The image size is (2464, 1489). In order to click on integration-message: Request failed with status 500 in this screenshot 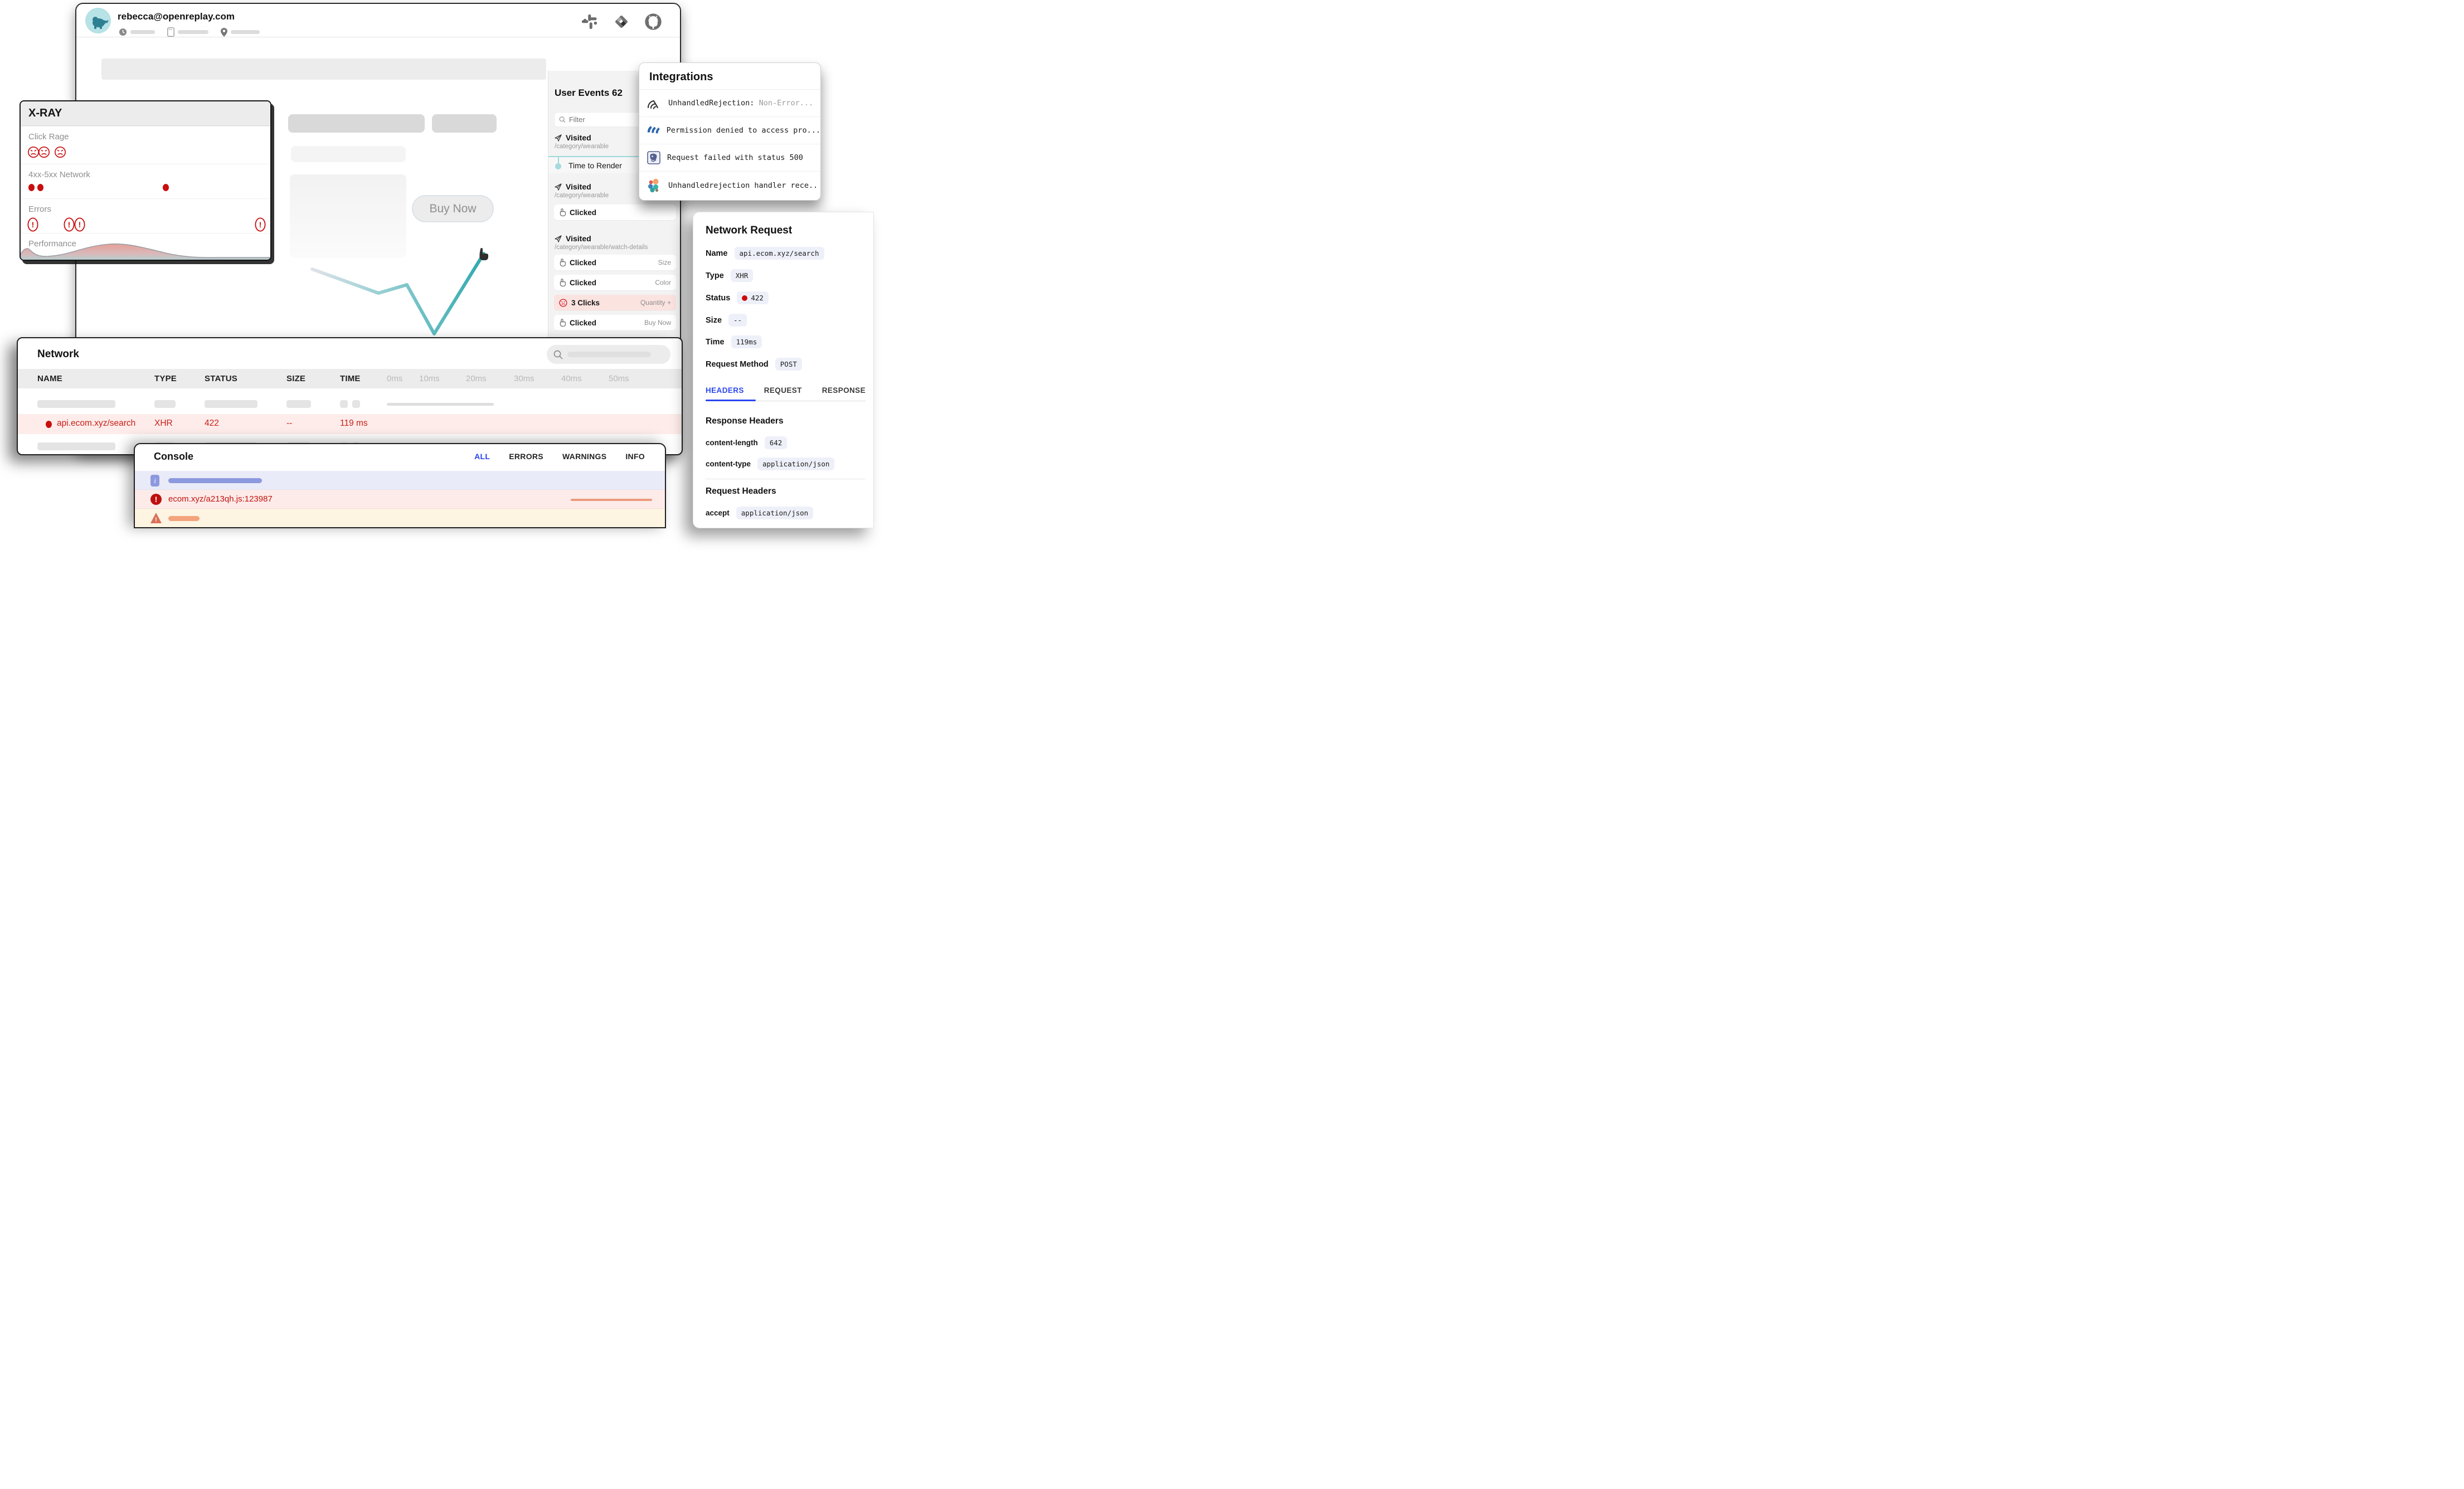, I will do `click(735, 157)`.